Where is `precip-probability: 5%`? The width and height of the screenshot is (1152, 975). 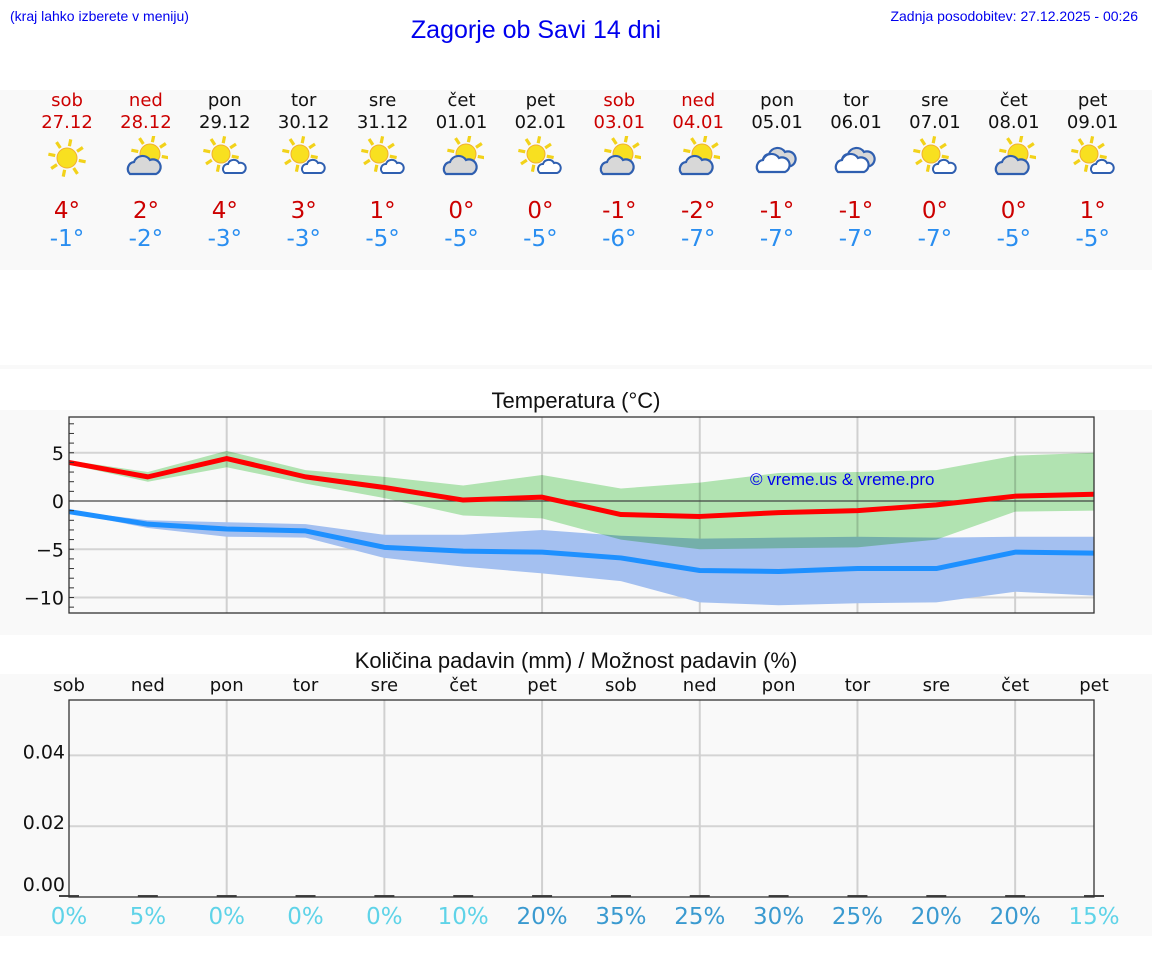
precip-probability: 5% is located at coordinates (148, 917).